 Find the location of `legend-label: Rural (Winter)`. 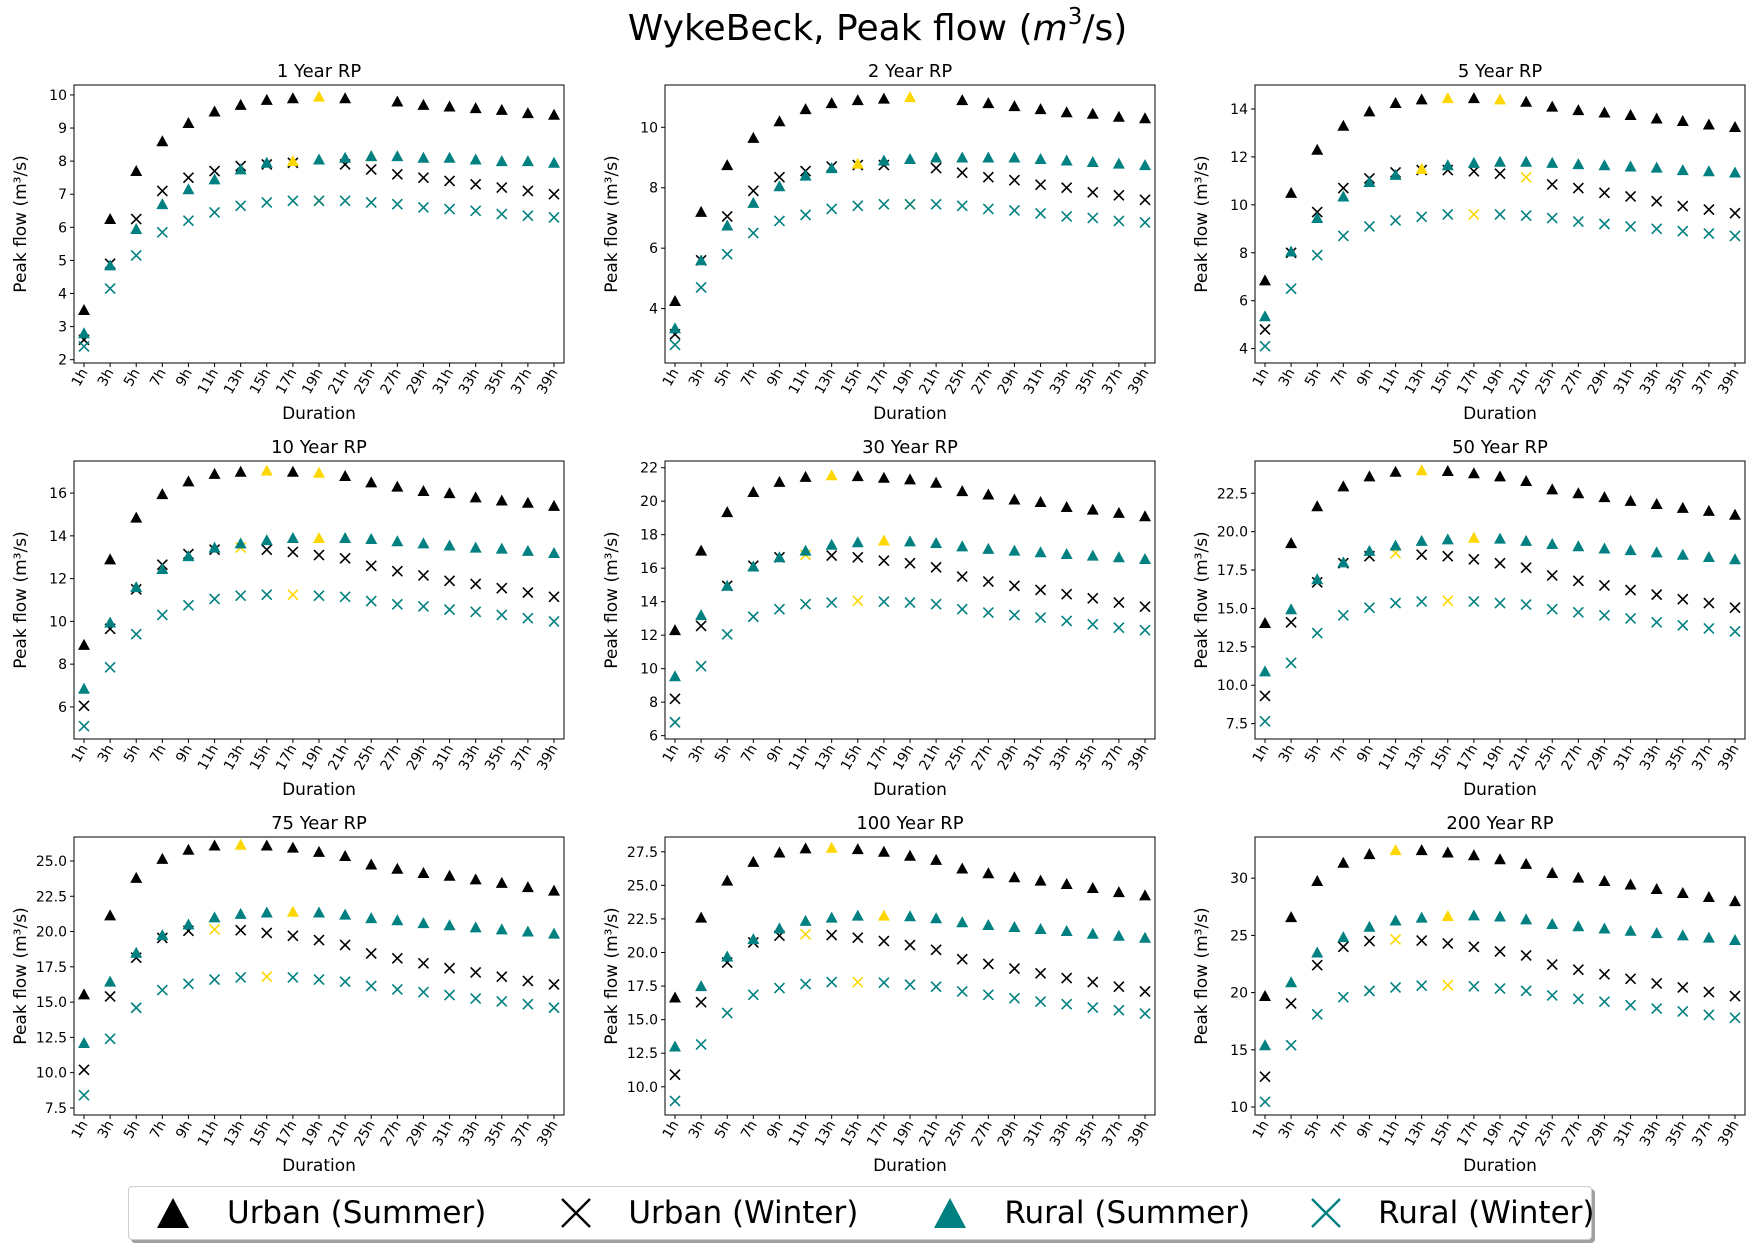

legend-label: Rural (Winter) is located at coordinates (1486, 1213).